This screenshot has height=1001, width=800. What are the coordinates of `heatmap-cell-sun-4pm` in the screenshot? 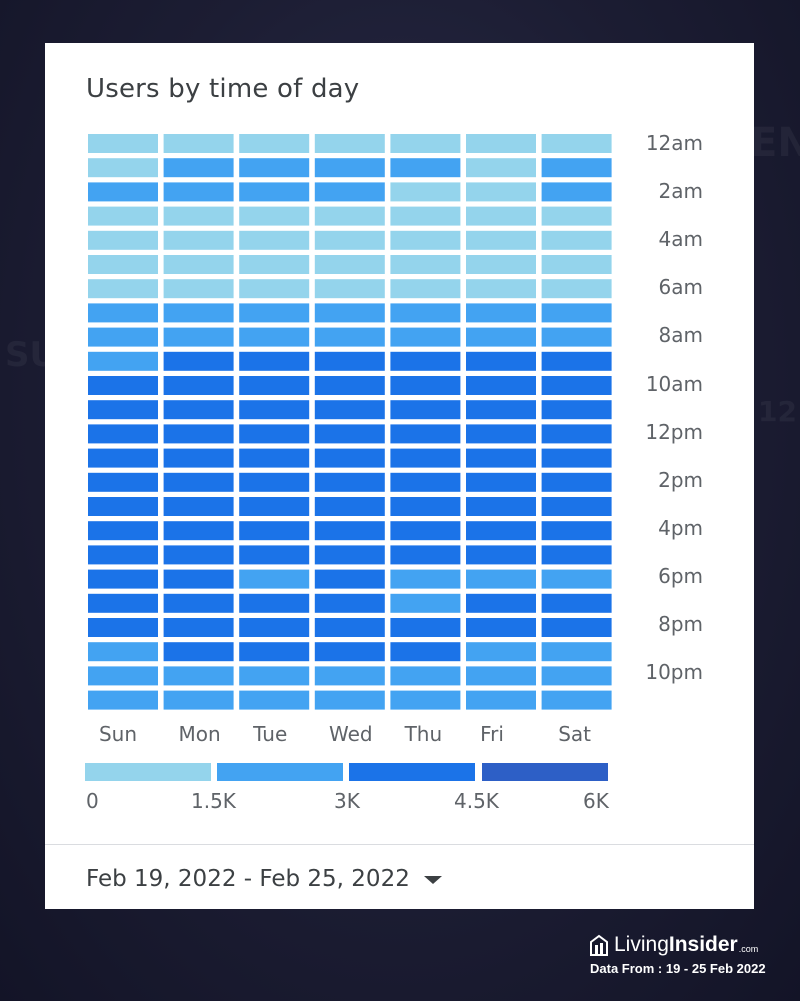 It's located at (123, 531).